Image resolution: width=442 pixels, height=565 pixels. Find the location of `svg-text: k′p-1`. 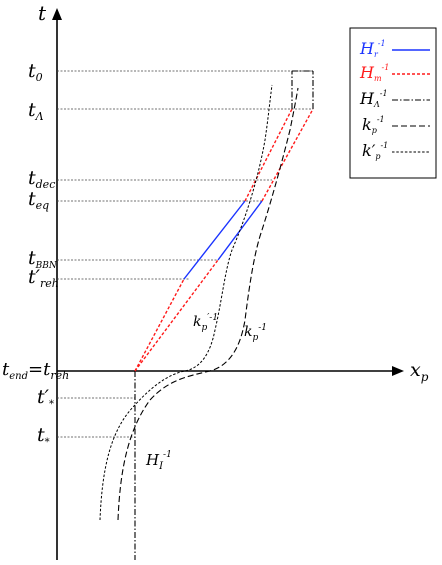

svg-text: k′p-1 is located at coordinates (375, 151).